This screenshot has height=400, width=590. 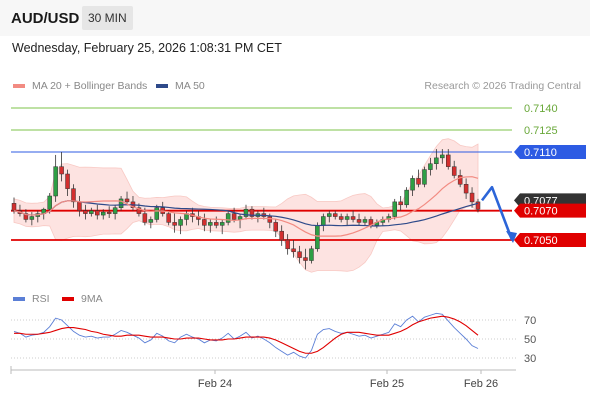 What do you see at coordinates (481, 384) in the screenshot?
I see `x-axis-label-Feb-26: Feb 26` at bounding box center [481, 384].